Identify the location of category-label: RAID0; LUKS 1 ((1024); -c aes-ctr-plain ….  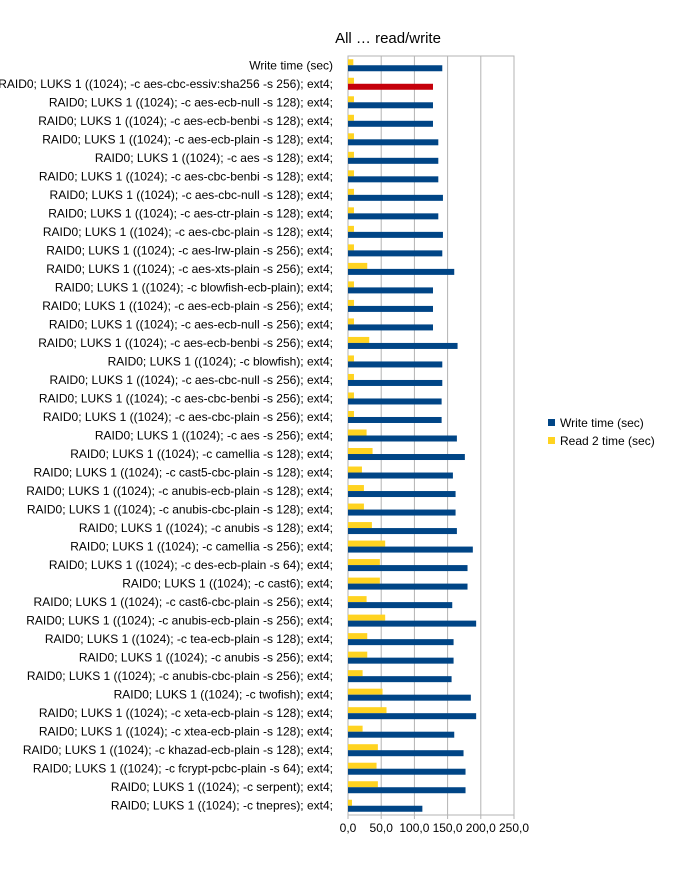
(190, 213).